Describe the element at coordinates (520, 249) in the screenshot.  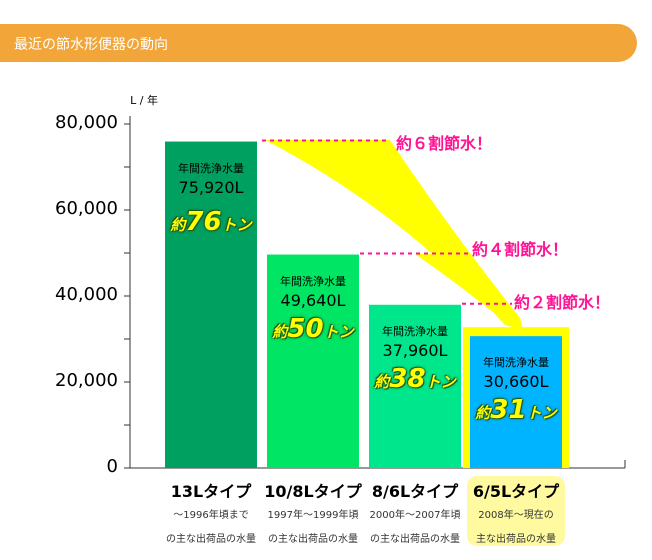
I see `savings-annotation: 約４割節水！` at that location.